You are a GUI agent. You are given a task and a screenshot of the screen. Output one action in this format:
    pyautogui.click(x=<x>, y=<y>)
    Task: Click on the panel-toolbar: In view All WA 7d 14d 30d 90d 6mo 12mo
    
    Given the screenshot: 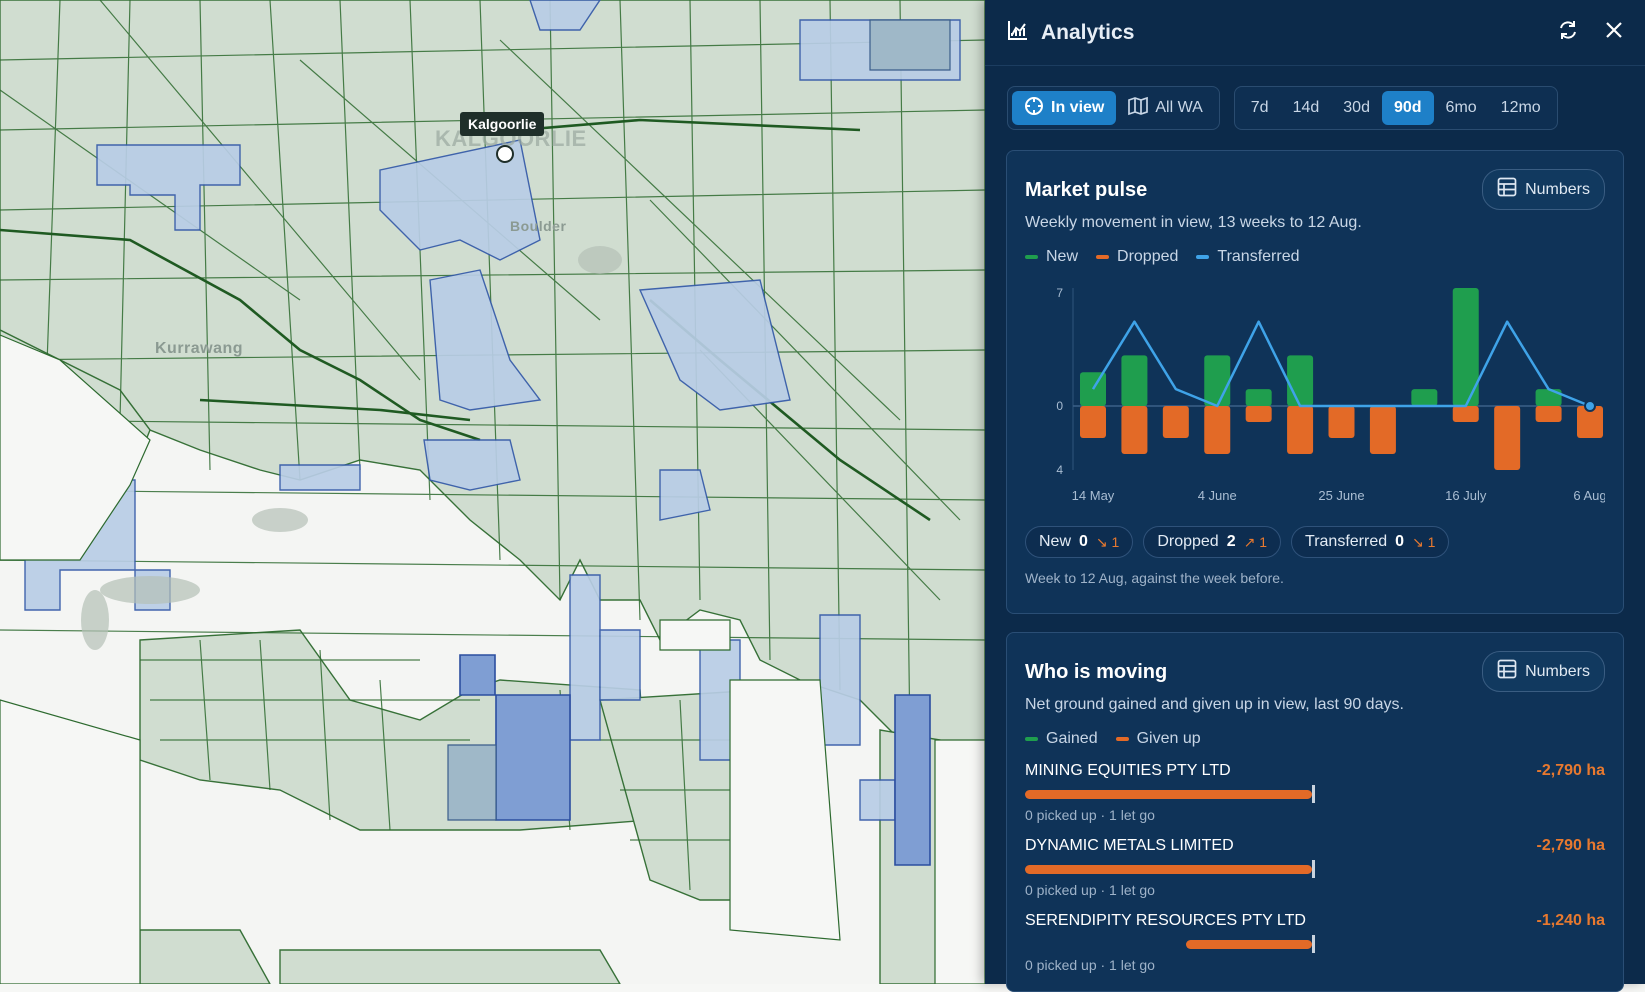 What is the action you would take?
    pyautogui.click(x=1315, y=98)
    